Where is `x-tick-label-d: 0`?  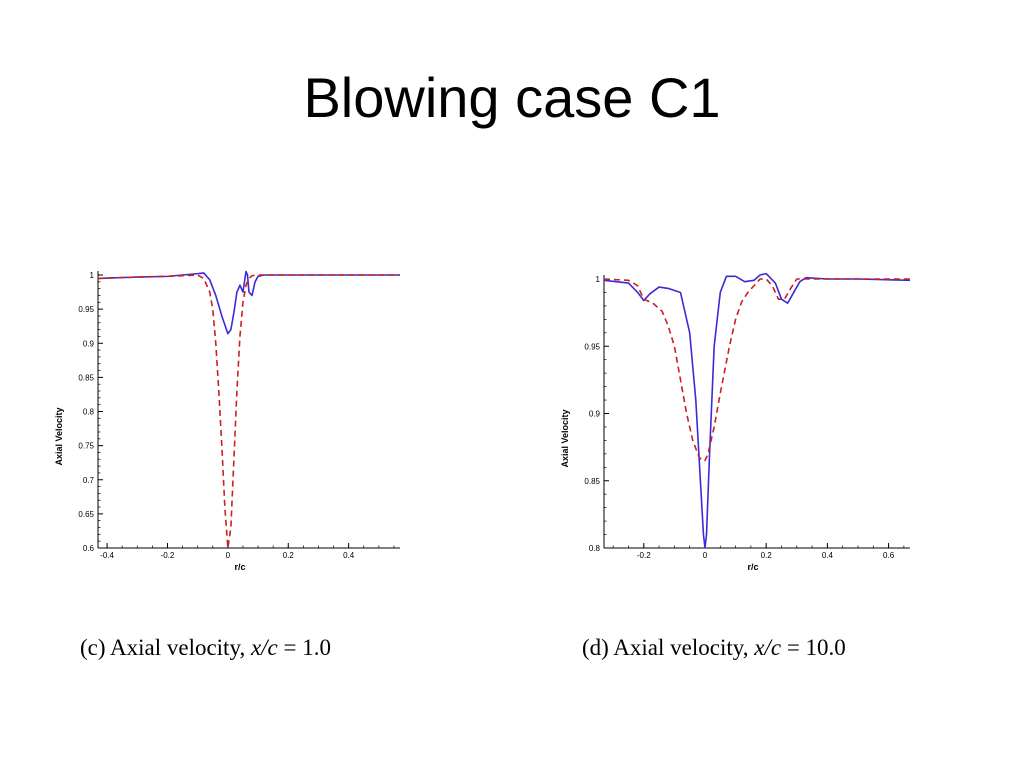
x-tick-label-d: 0 is located at coordinates (705, 555).